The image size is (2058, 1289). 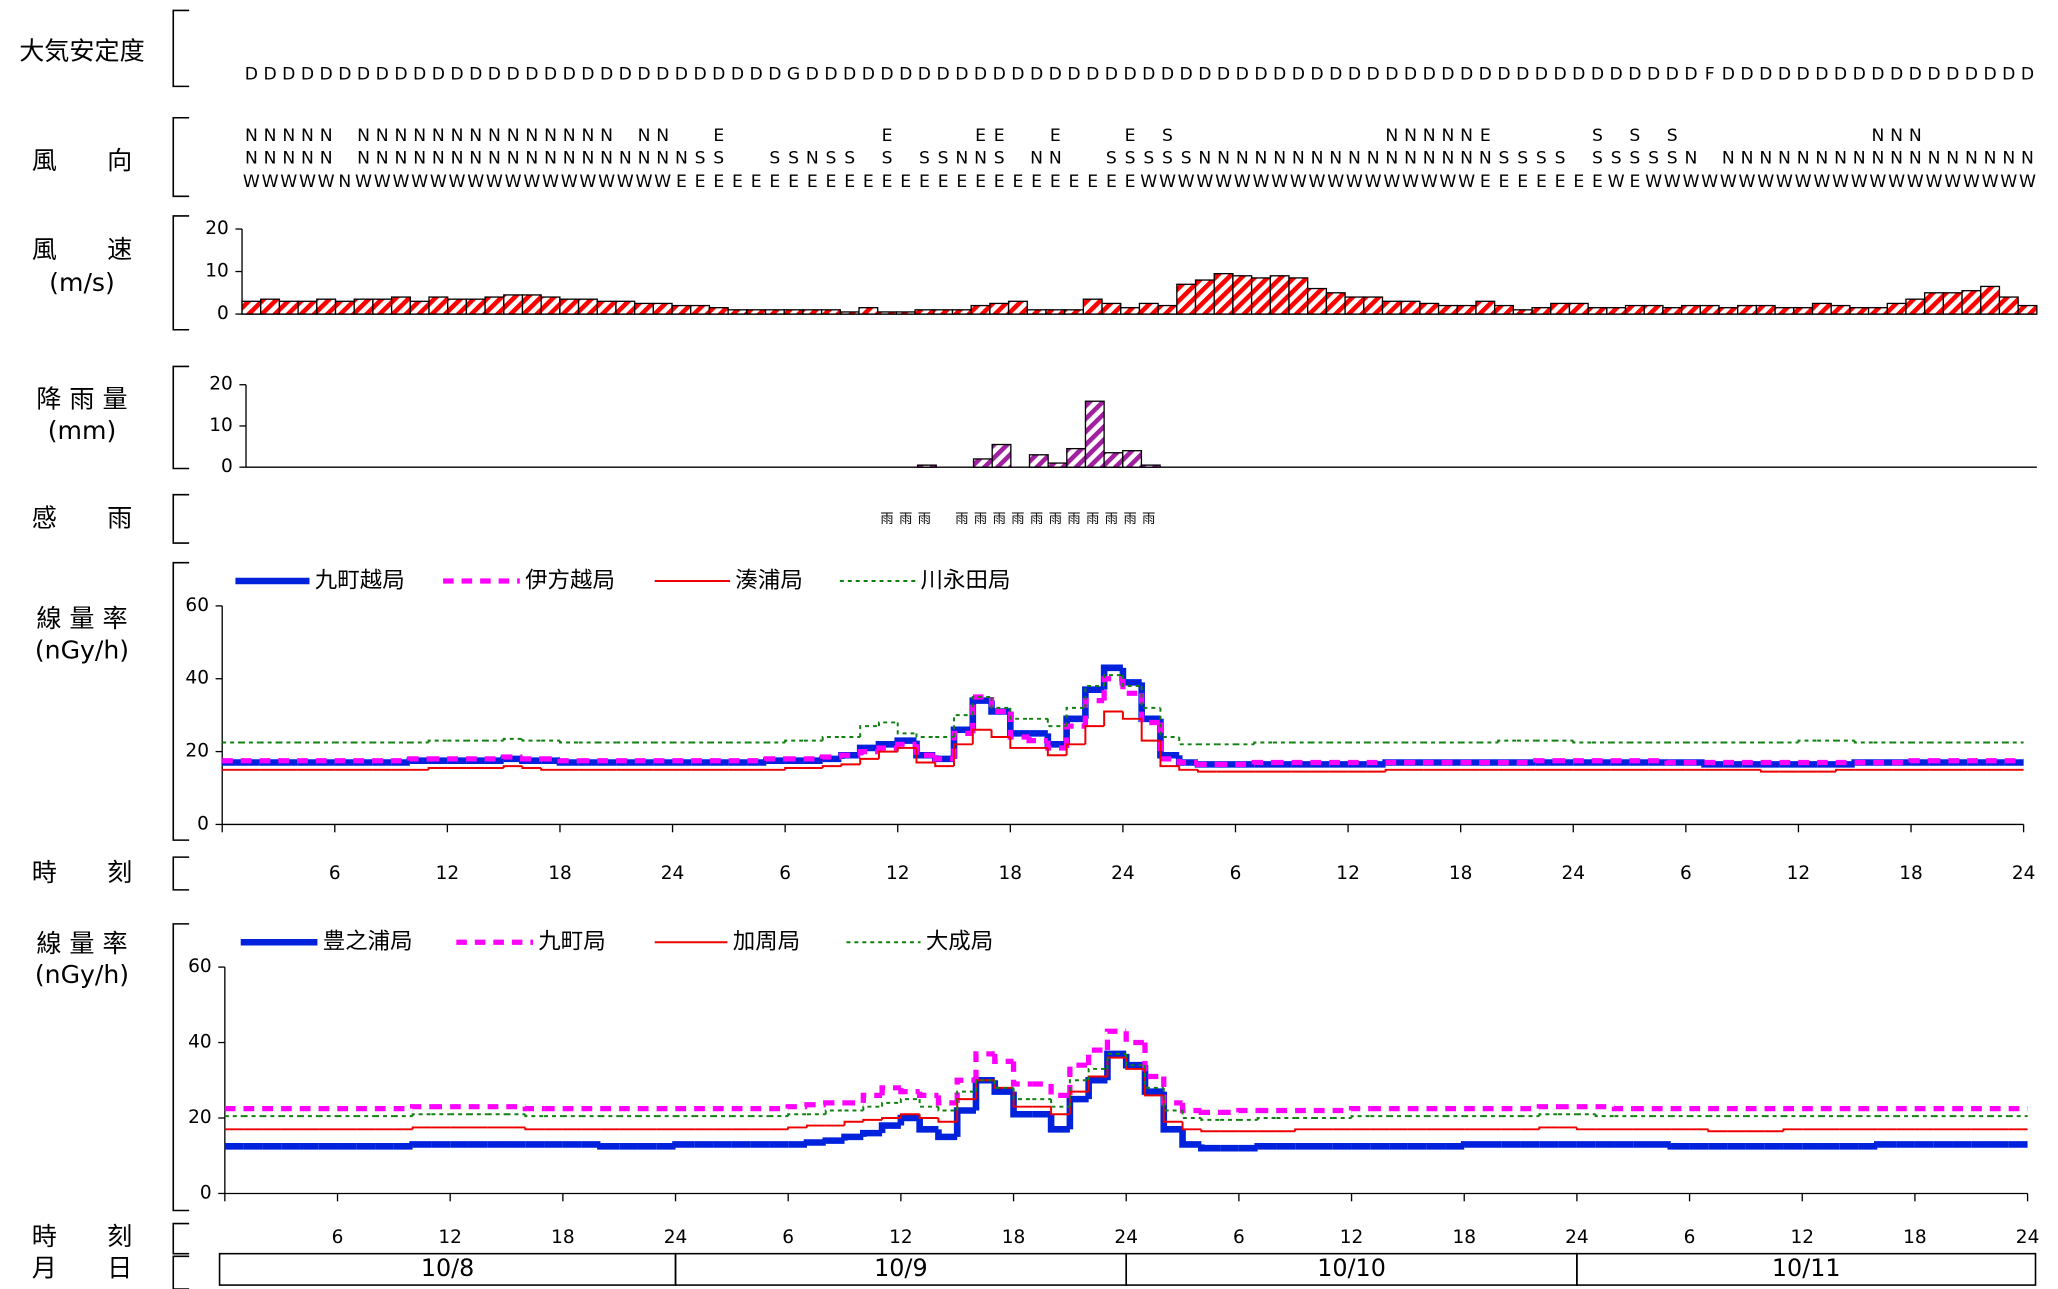 What do you see at coordinates (181, 518) in the screenshot?
I see `row-bracket` at bounding box center [181, 518].